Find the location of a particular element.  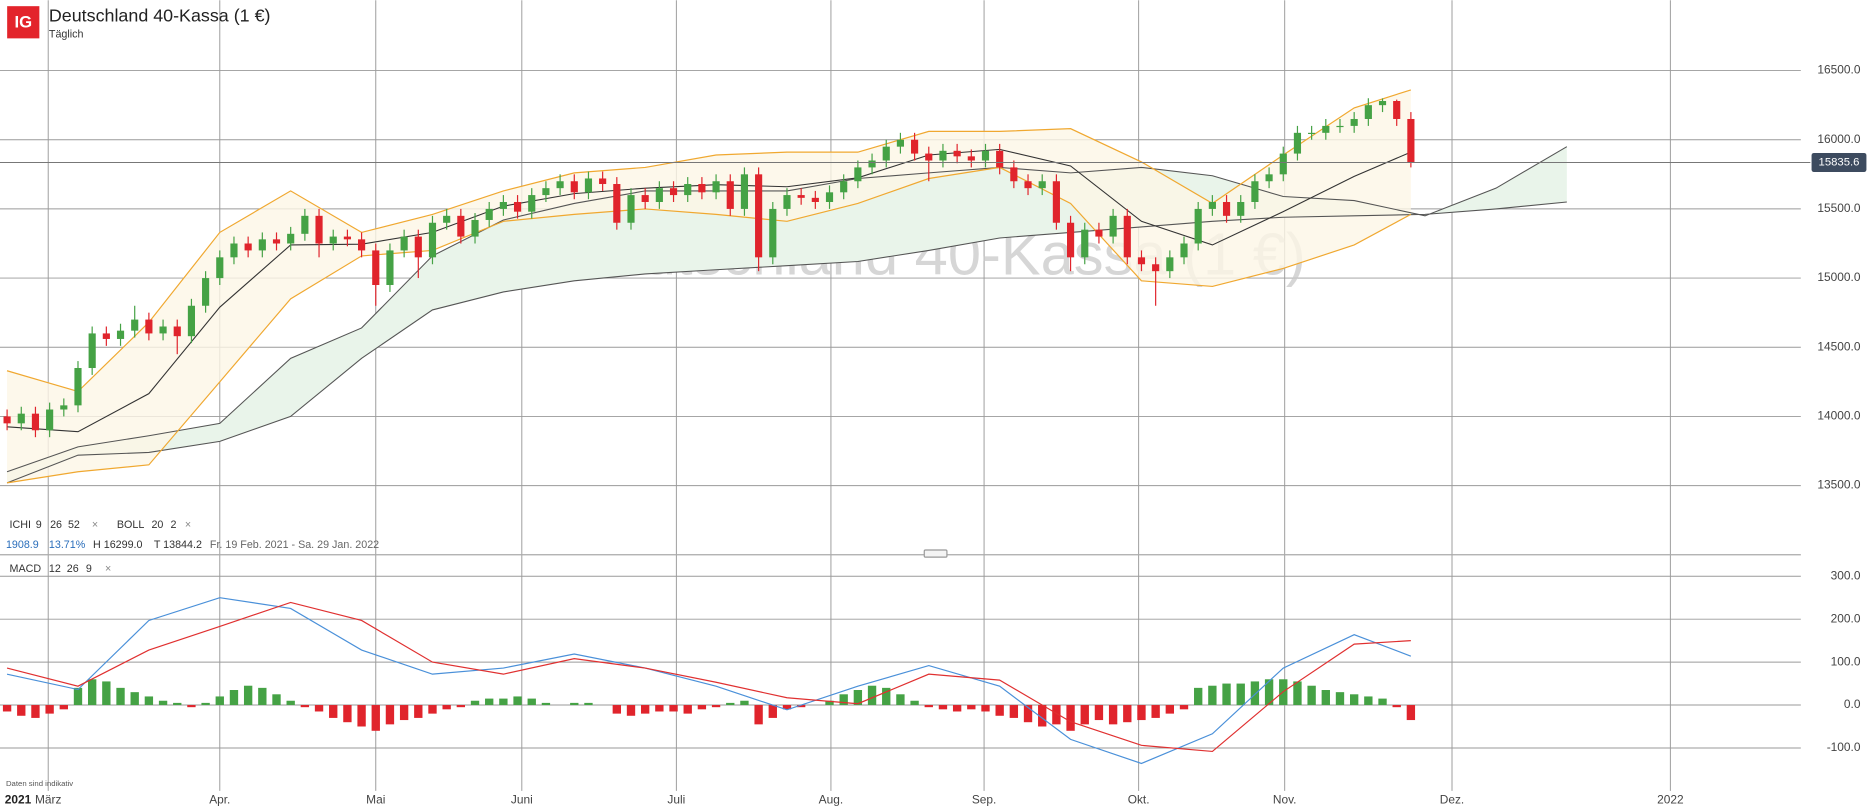

subtitle: Täglich is located at coordinates (66, 35).